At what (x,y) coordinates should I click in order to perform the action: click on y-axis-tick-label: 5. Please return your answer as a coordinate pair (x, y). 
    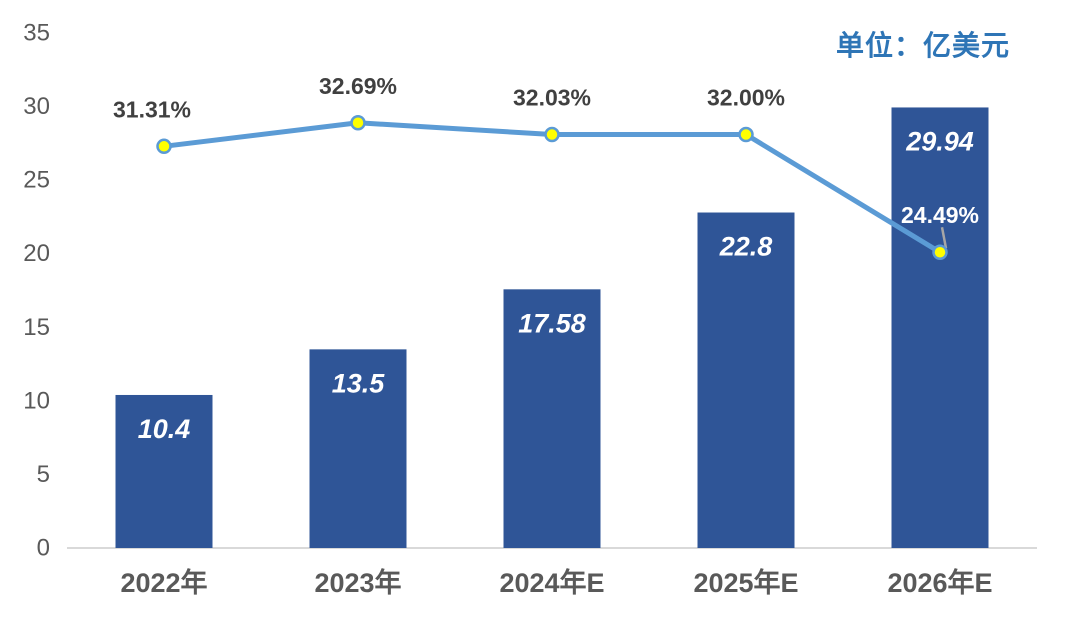
    Looking at the image, I should click on (43, 474).